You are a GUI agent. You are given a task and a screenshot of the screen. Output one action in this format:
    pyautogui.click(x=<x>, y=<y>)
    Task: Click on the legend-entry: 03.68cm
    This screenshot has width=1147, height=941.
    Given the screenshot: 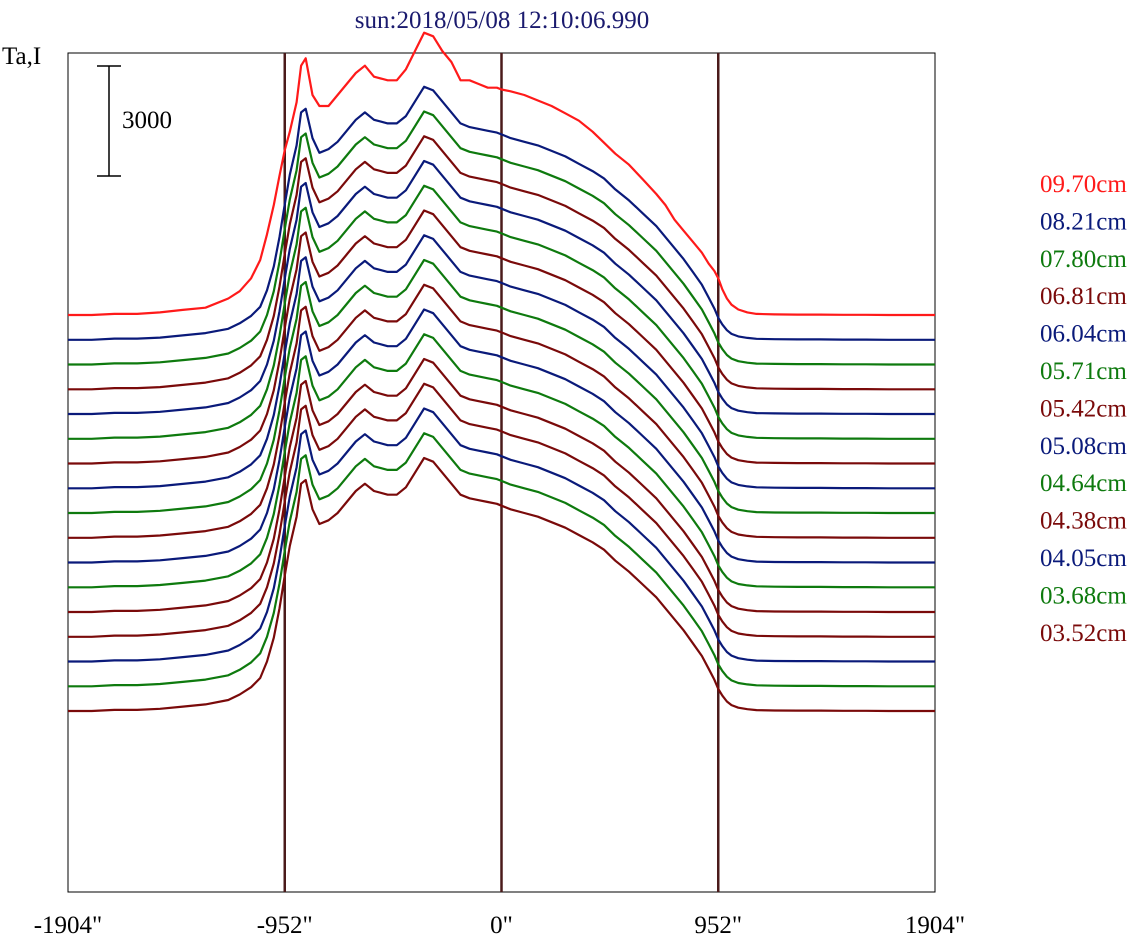 What is the action you would take?
    pyautogui.click(x=1083, y=595)
    